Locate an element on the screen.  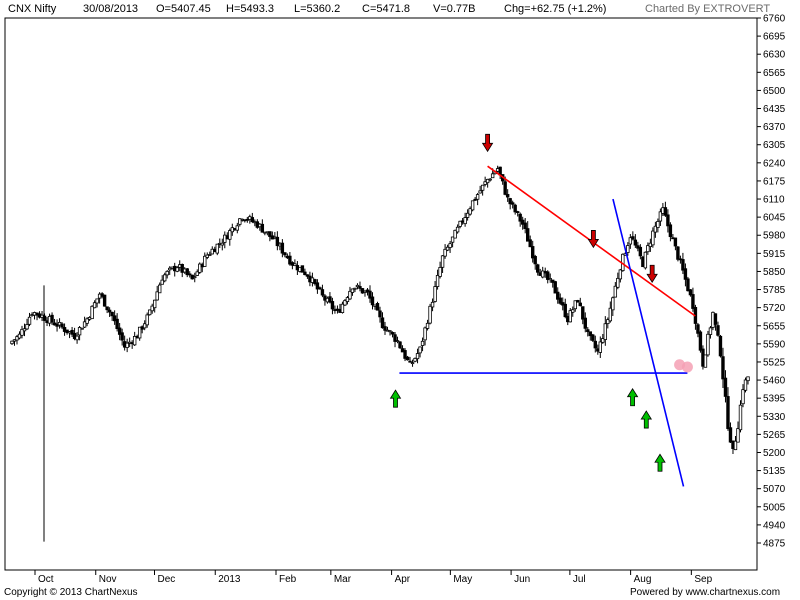
y-tick-label: 6500 is located at coordinates (774, 91).